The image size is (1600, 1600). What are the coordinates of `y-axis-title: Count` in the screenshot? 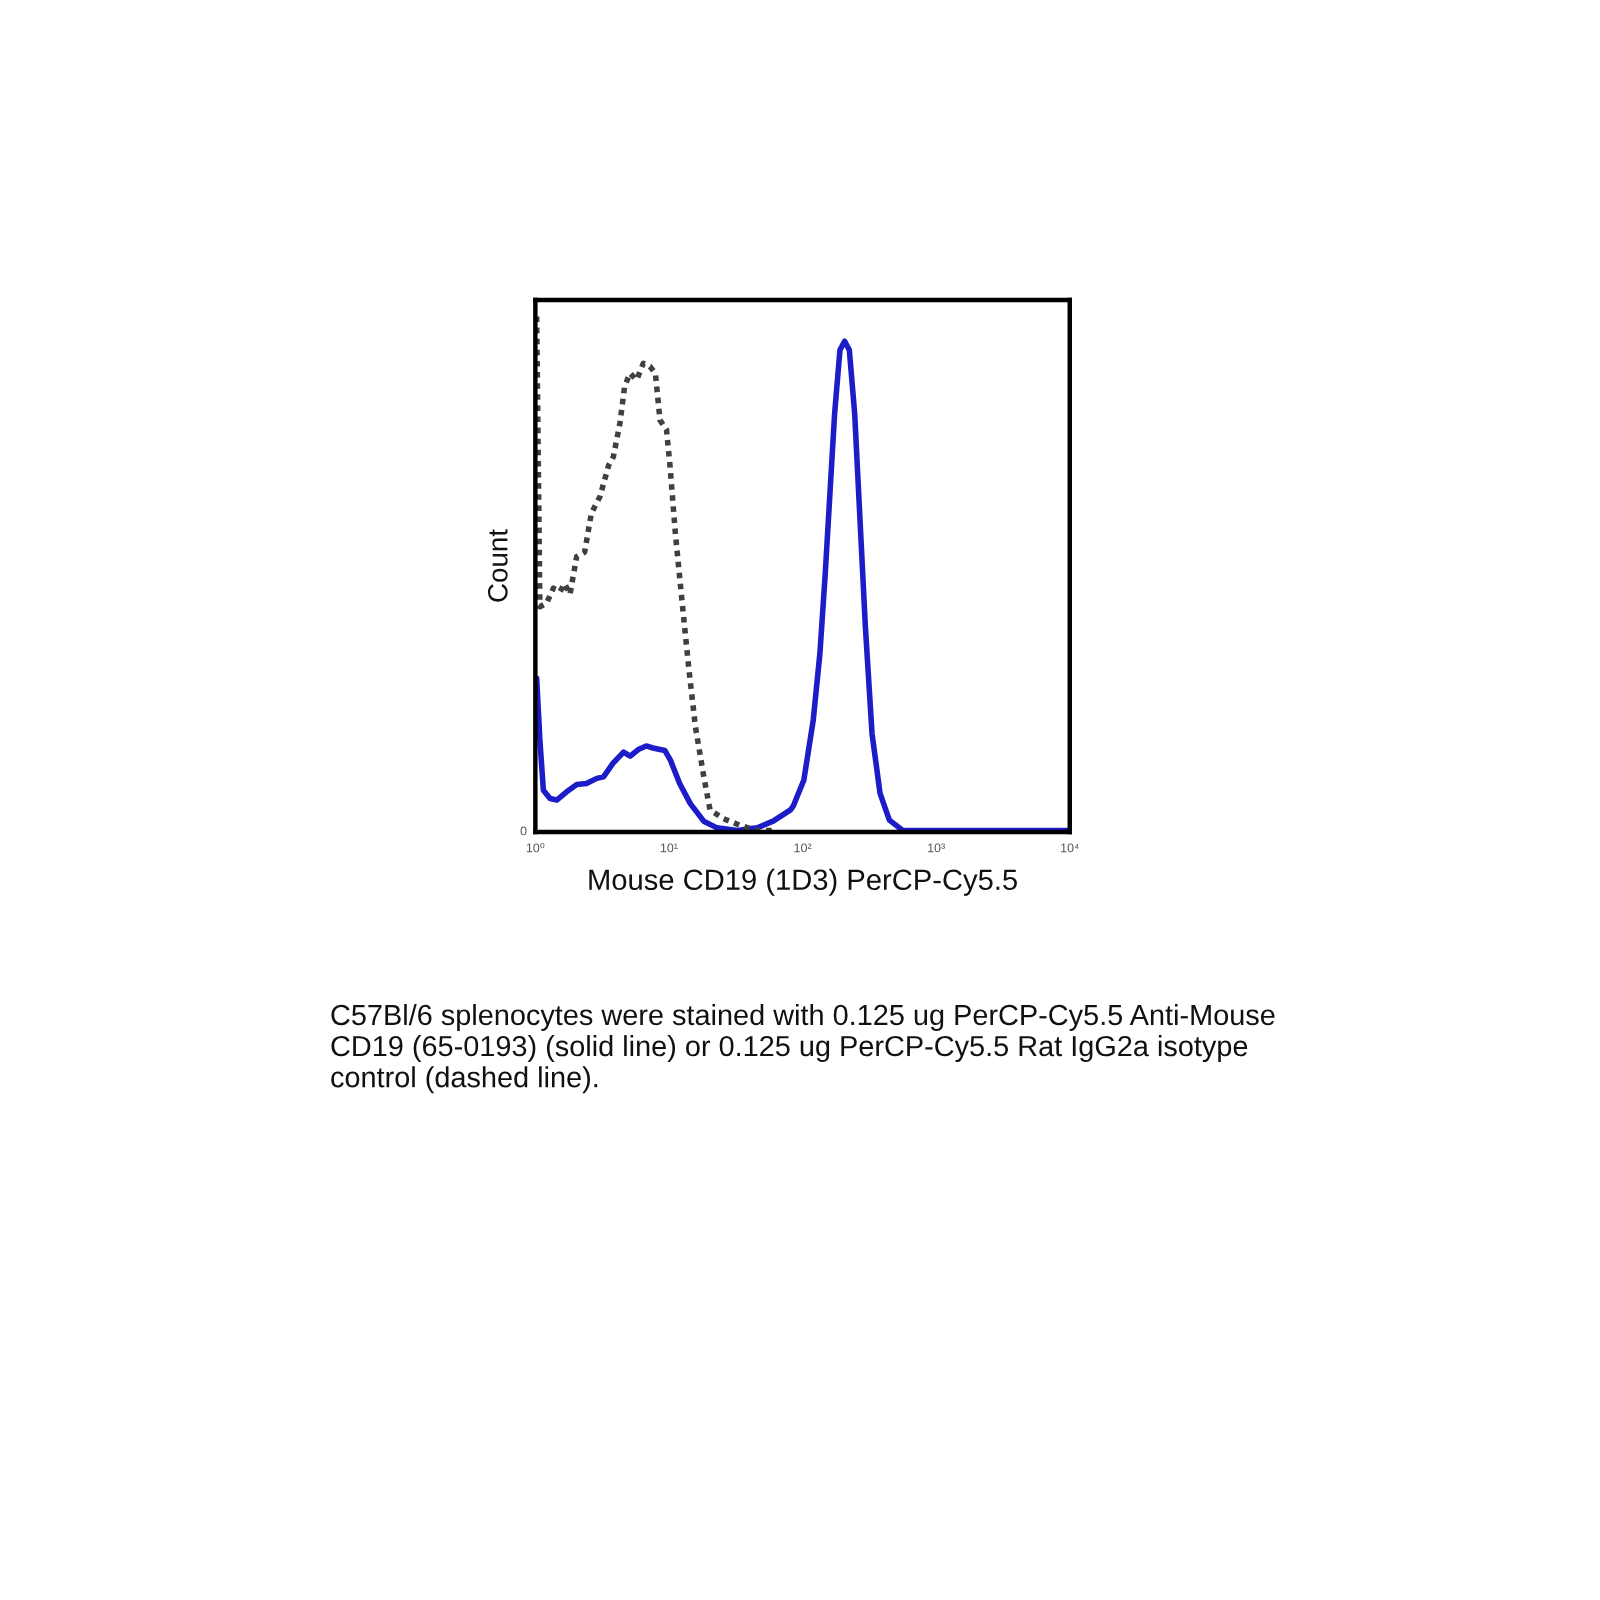 It's located at (497, 565).